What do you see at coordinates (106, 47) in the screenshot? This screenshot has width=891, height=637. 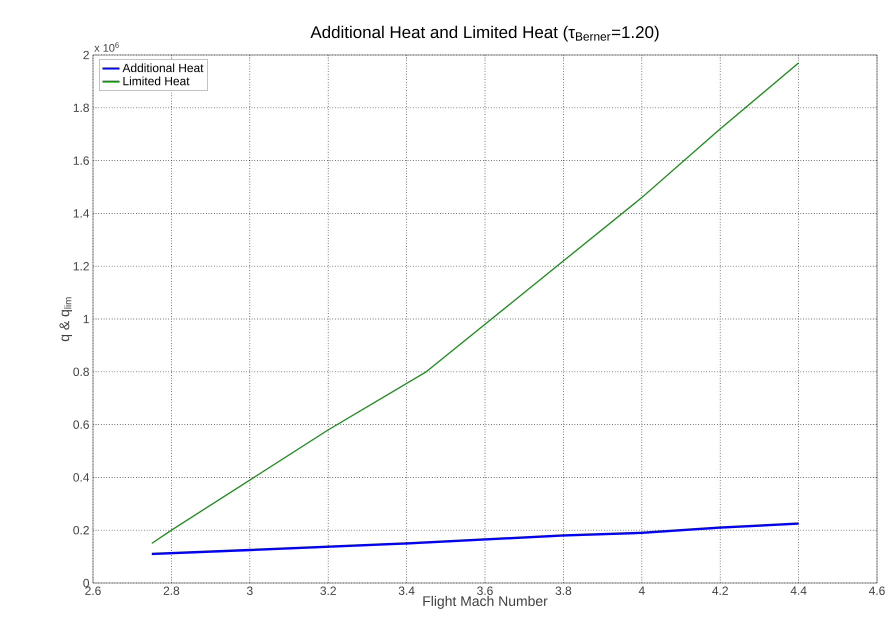 I see `text: x 10$^{6}$` at bounding box center [106, 47].